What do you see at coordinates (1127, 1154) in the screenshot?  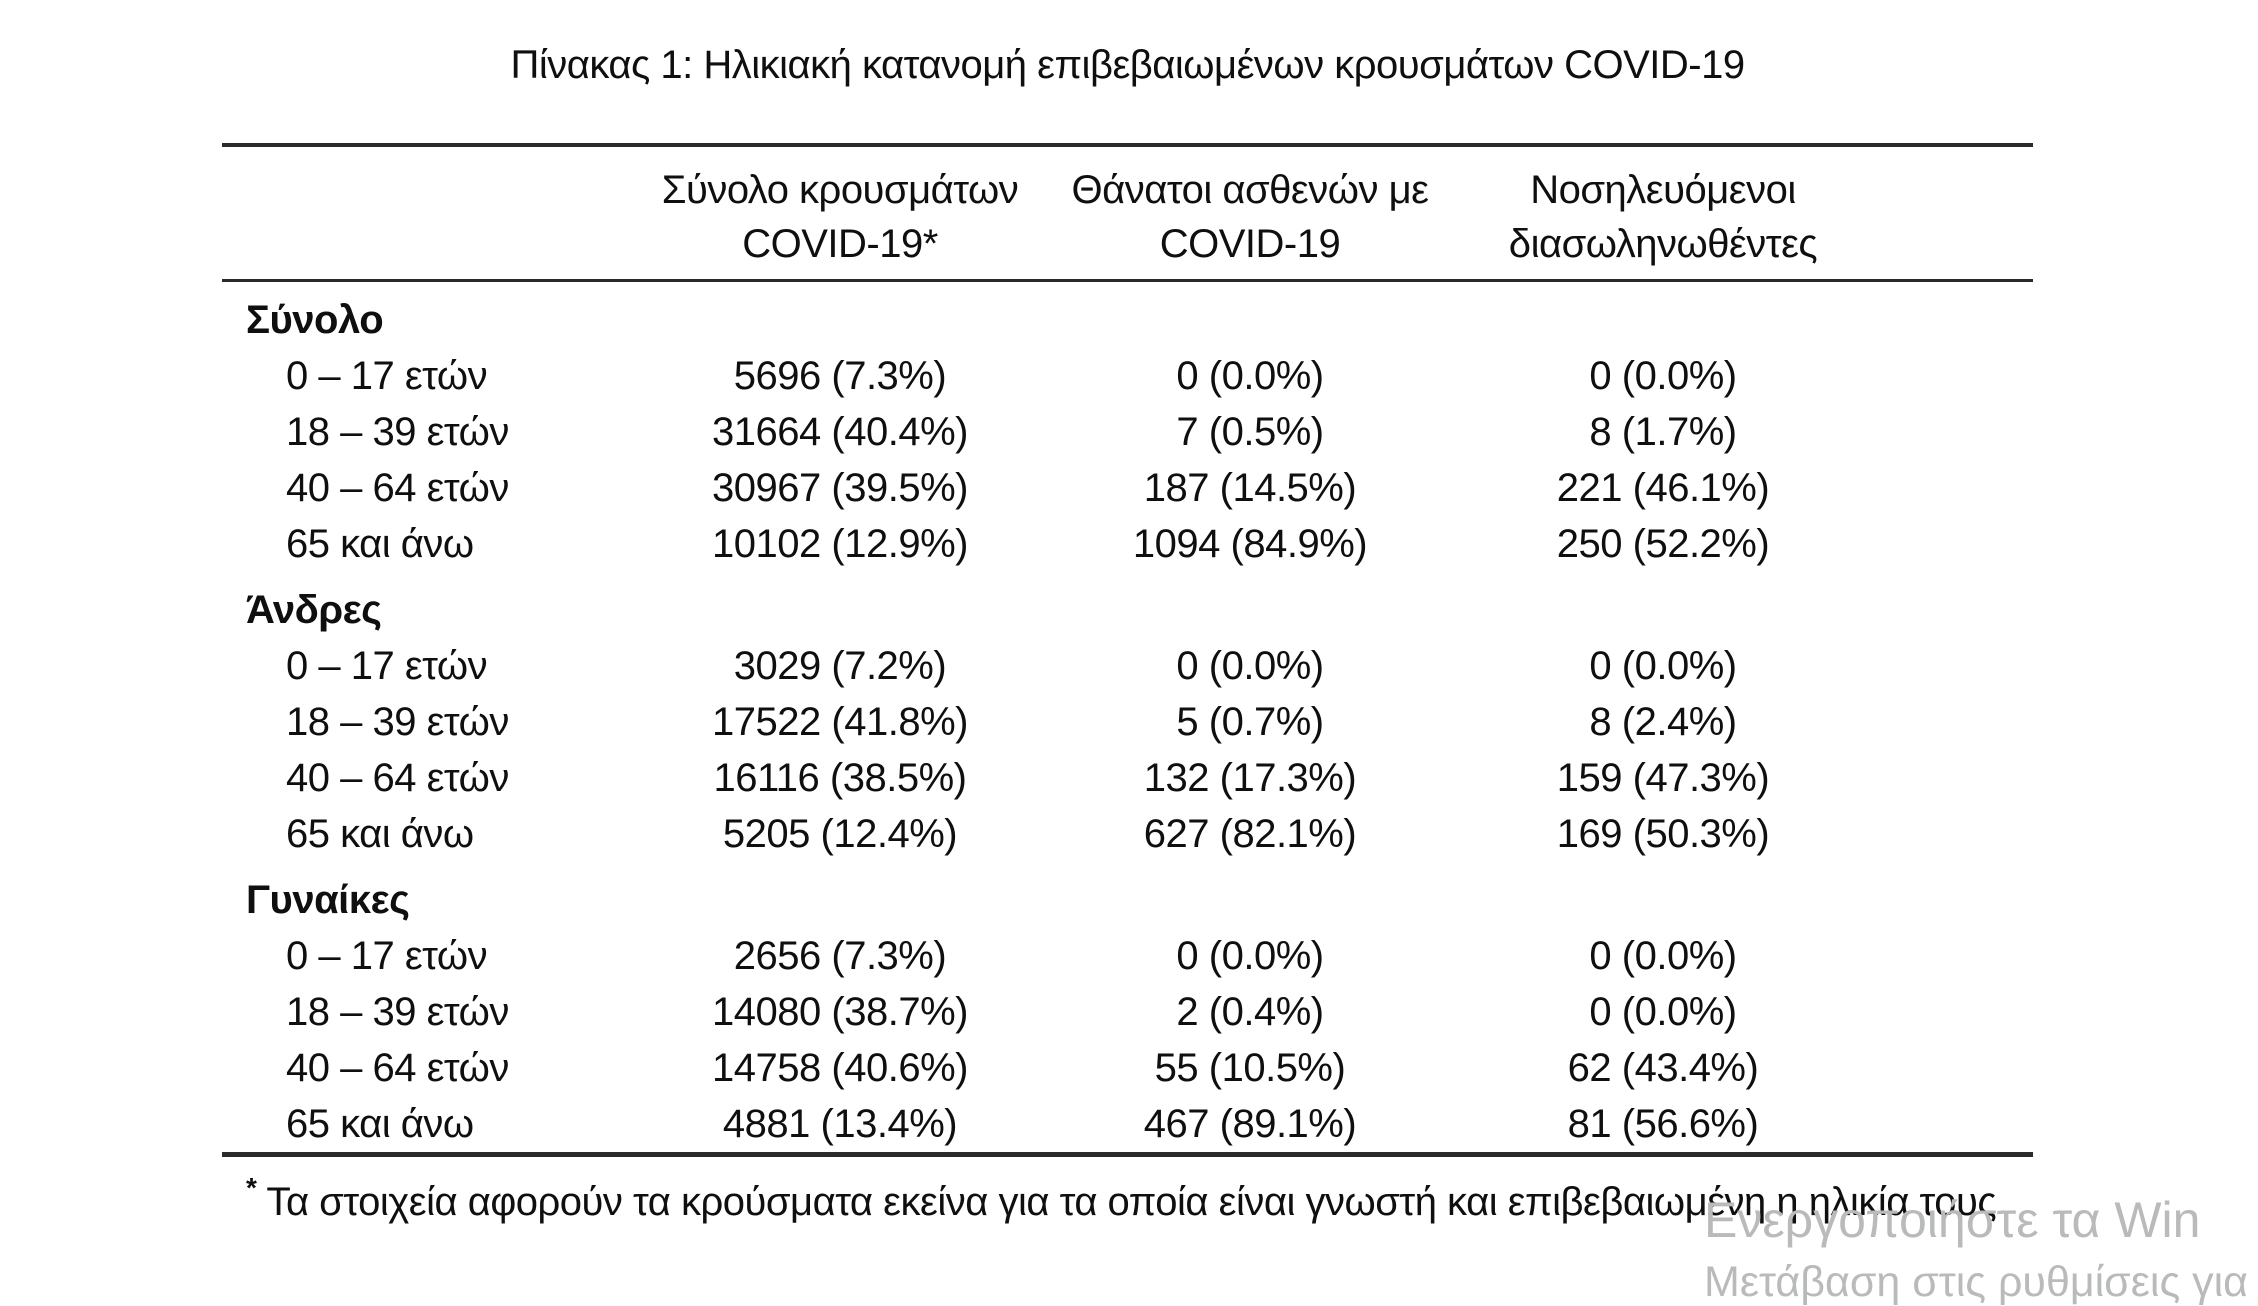 I see `rule-bottom` at bounding box center [1127, 1154].